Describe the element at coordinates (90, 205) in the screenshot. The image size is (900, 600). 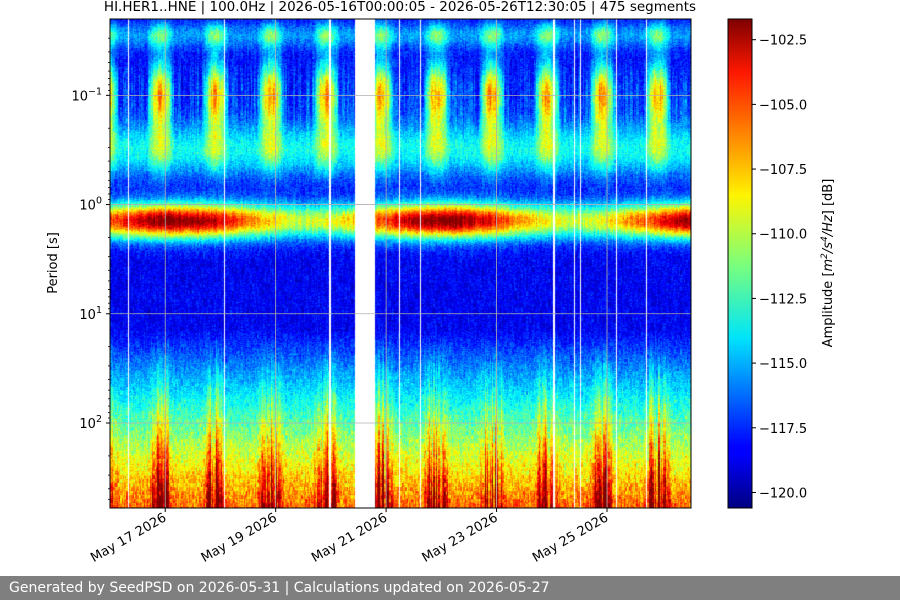
I see `y-tick-label-1: 10⁰` at that location.